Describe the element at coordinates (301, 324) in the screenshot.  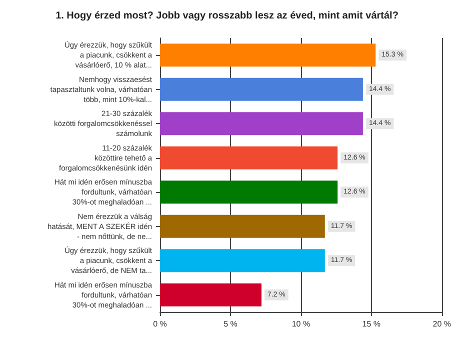
I see `x-tick-label: 10 %` at that location.